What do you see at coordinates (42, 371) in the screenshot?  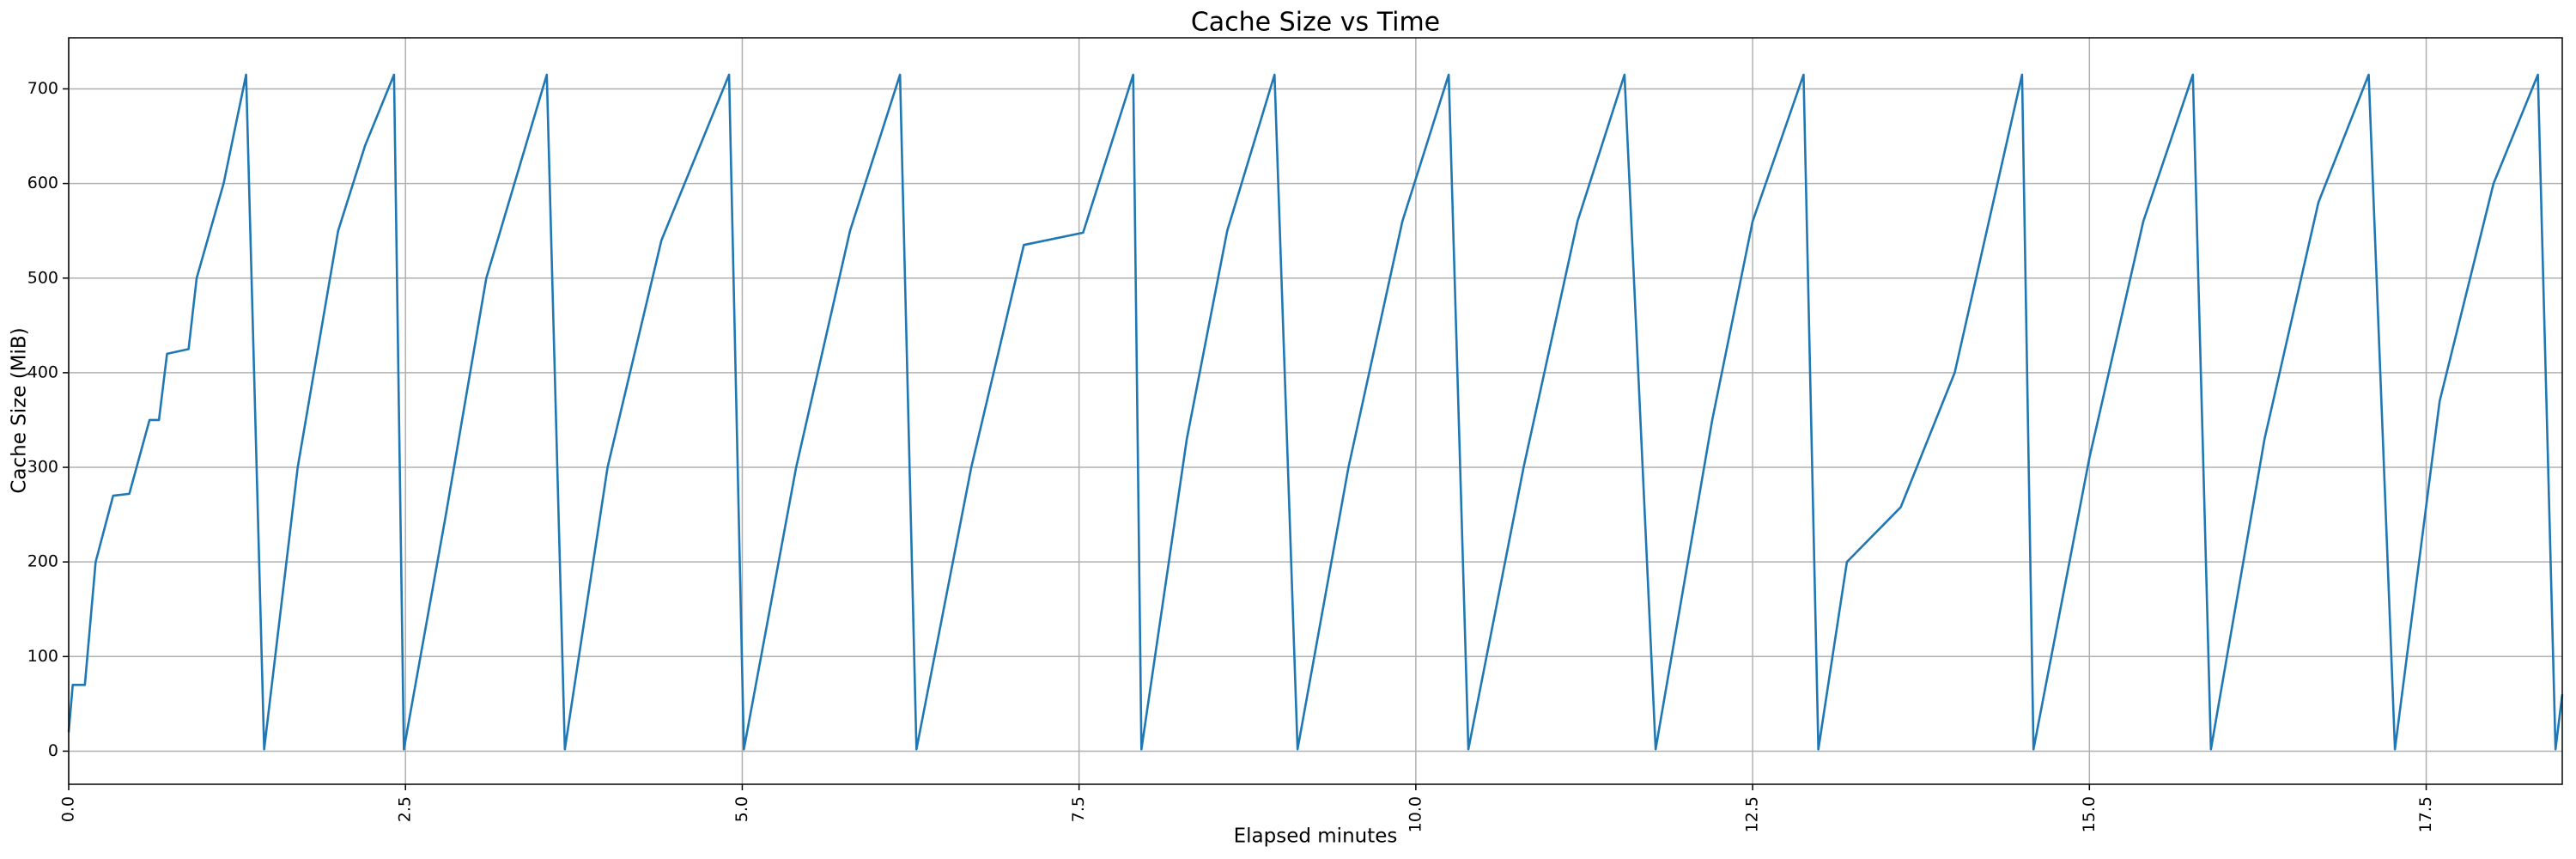 I see `y-tick-label: 400` at bounding box center [42, 371].